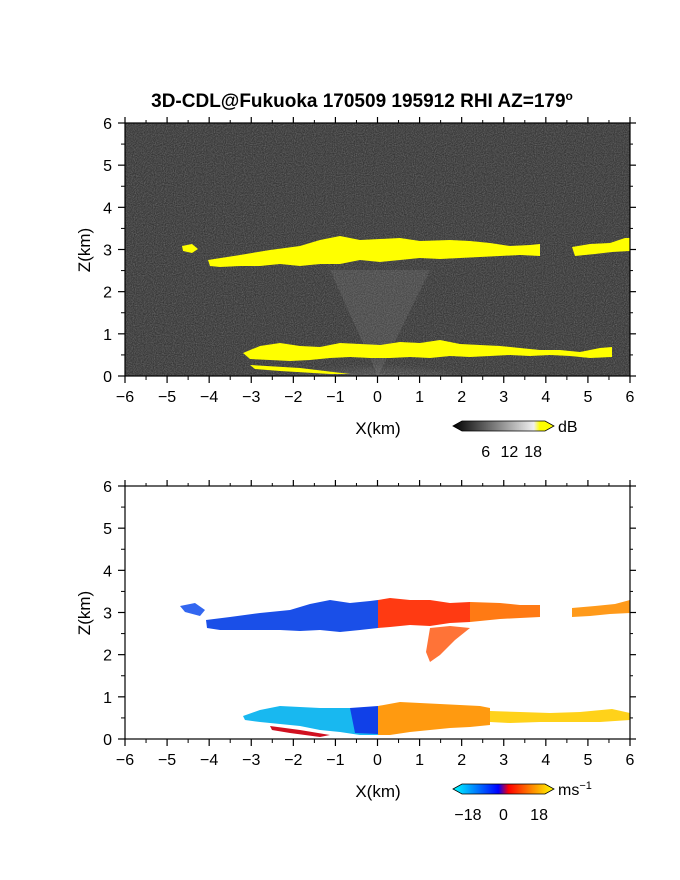 The width and height of the screenshot is (680, 880). Describe the element at coordinates (467, 815) in the screenshot. I see `colorbar-tick-label: −18` at that location.